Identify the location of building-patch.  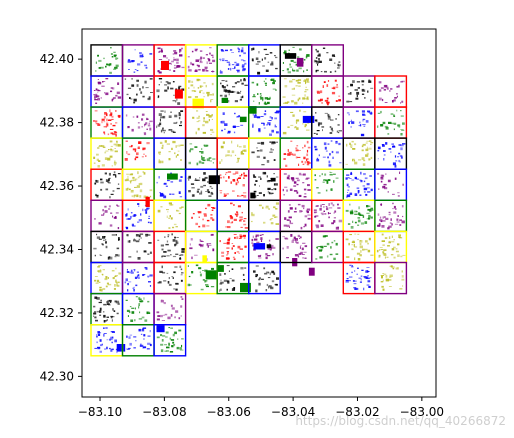
(160, 329).